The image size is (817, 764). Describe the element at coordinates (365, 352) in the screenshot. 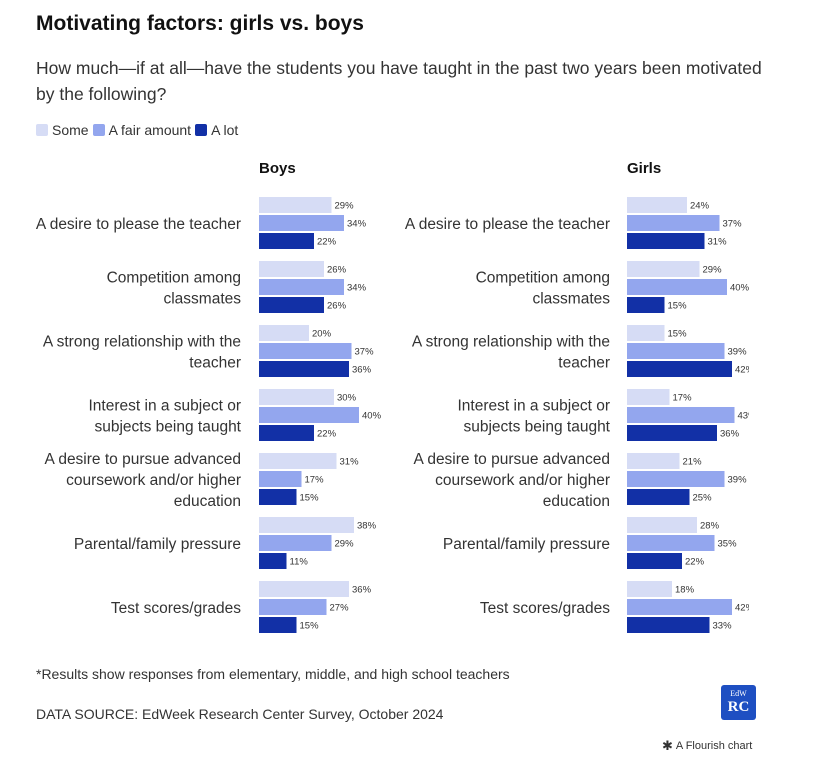

I see `data-label: 37%` at that location.